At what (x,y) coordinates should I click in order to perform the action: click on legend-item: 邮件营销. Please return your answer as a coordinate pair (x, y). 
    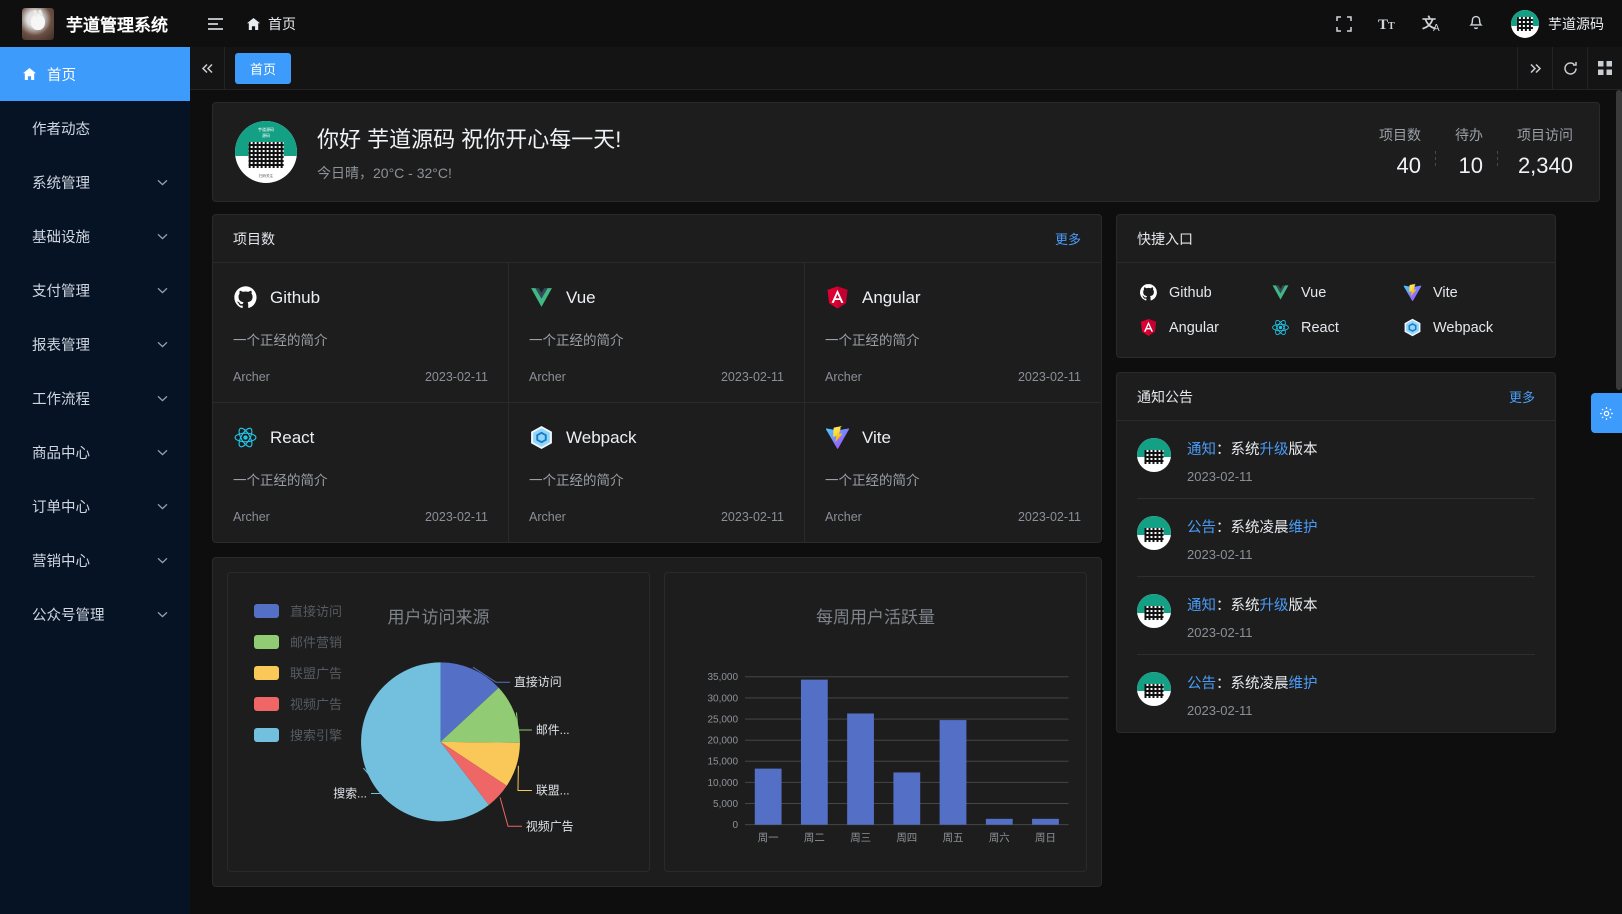
    Looking at the image, I should click on (298, 641).